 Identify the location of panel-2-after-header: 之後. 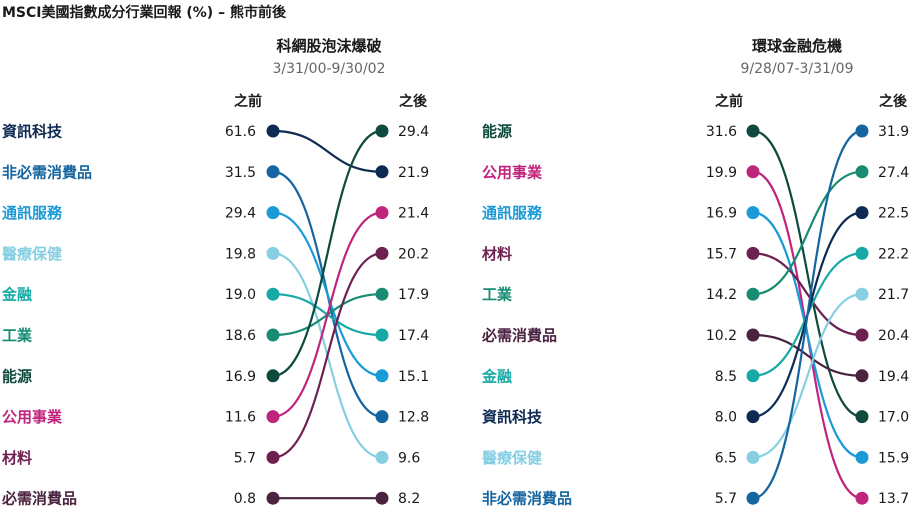
(893, 101).